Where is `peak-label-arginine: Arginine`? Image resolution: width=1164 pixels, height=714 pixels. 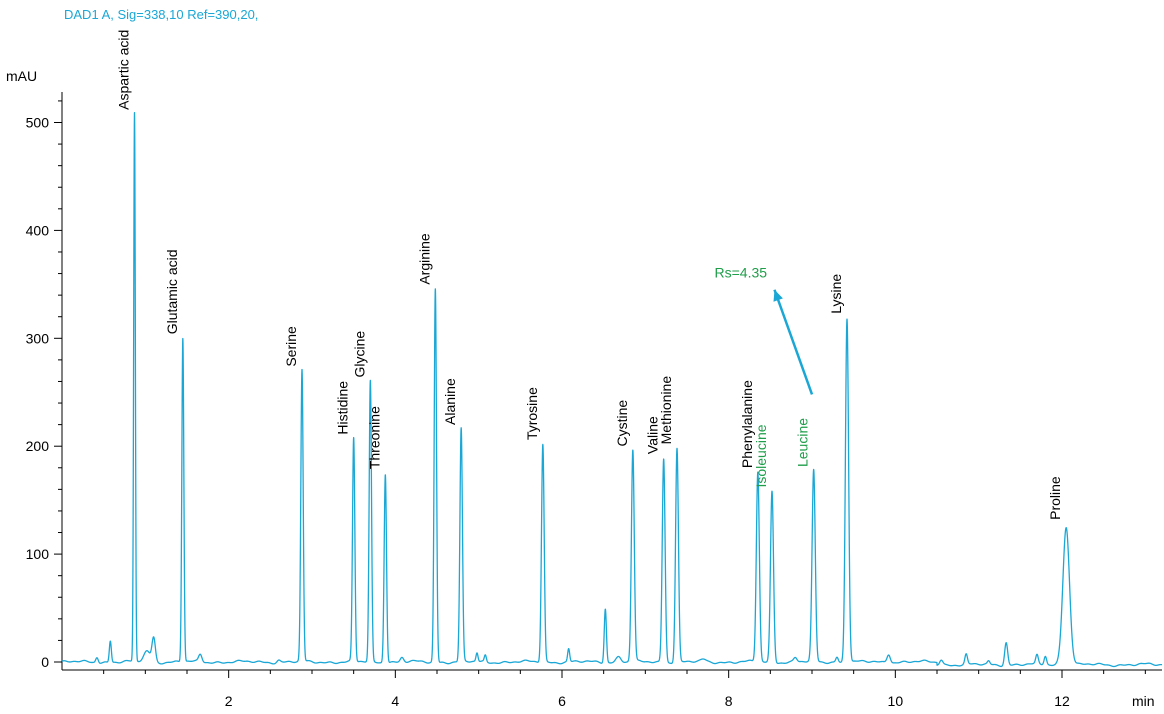
peak-label-arginine: Arginine is located at coordinates (424, 259).